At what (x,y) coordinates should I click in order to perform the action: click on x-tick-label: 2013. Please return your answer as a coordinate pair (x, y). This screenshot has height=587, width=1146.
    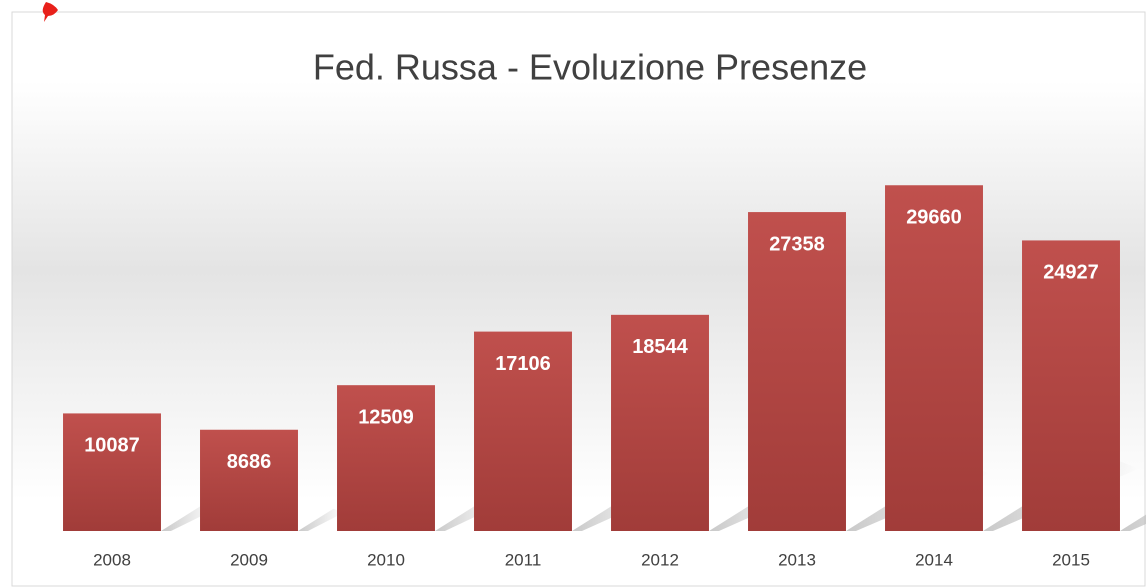
    Looking at the image, I should click on (797, 559).